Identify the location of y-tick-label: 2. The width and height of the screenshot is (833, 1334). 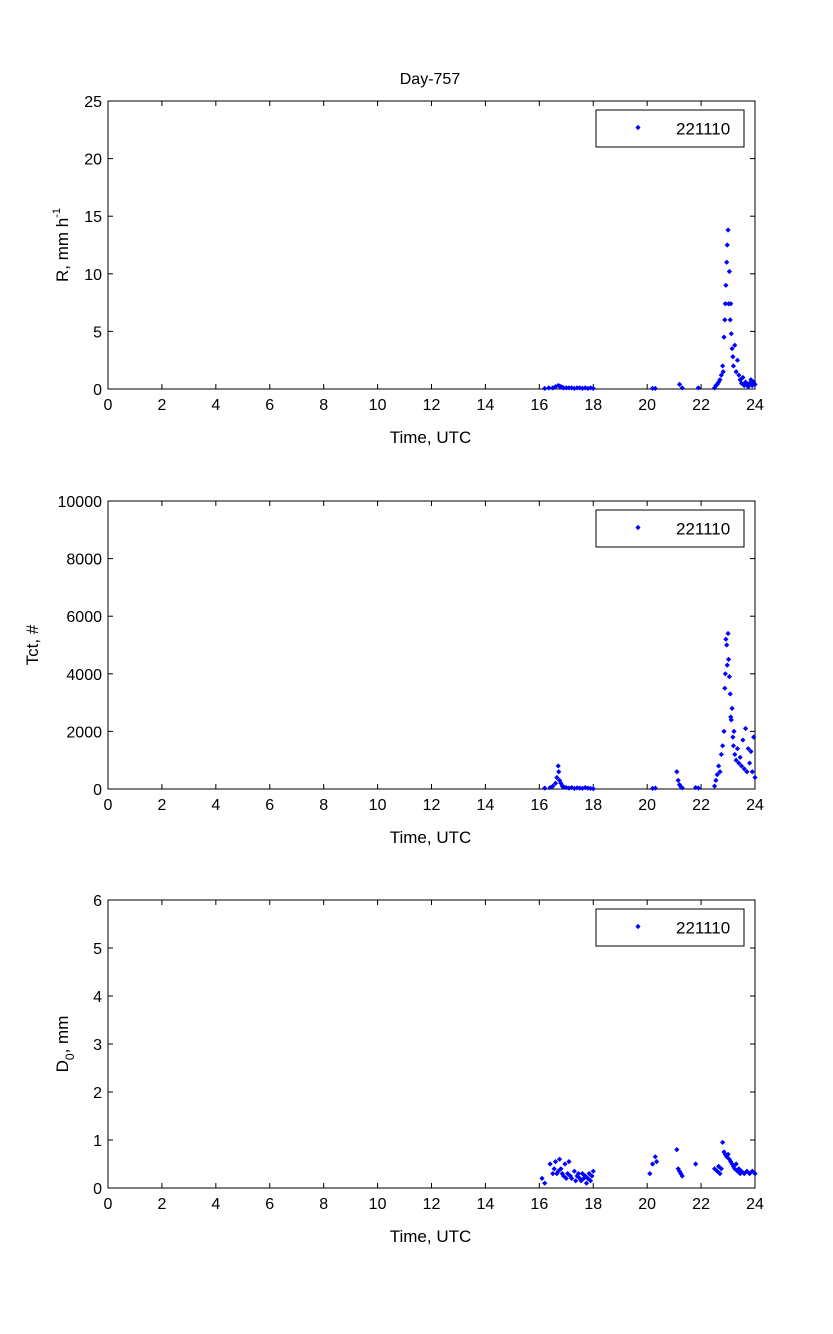
(97, 1093).